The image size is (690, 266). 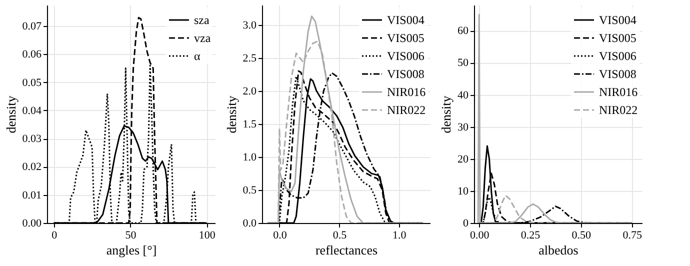 I want to click on x-tick-label: 0.75, so click(x=632, y=236).